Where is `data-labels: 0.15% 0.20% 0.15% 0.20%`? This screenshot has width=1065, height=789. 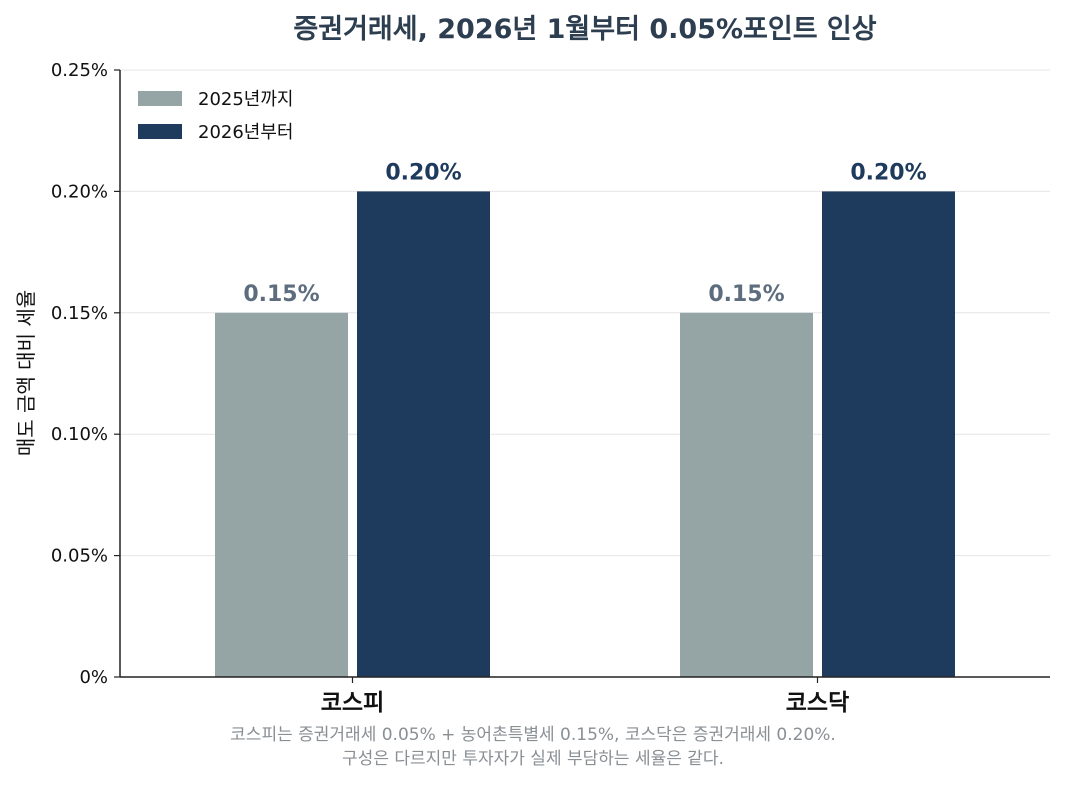 data-labels: 0.15% 0.20% 0.15% 0.20% is located at coordinates (584, 233).